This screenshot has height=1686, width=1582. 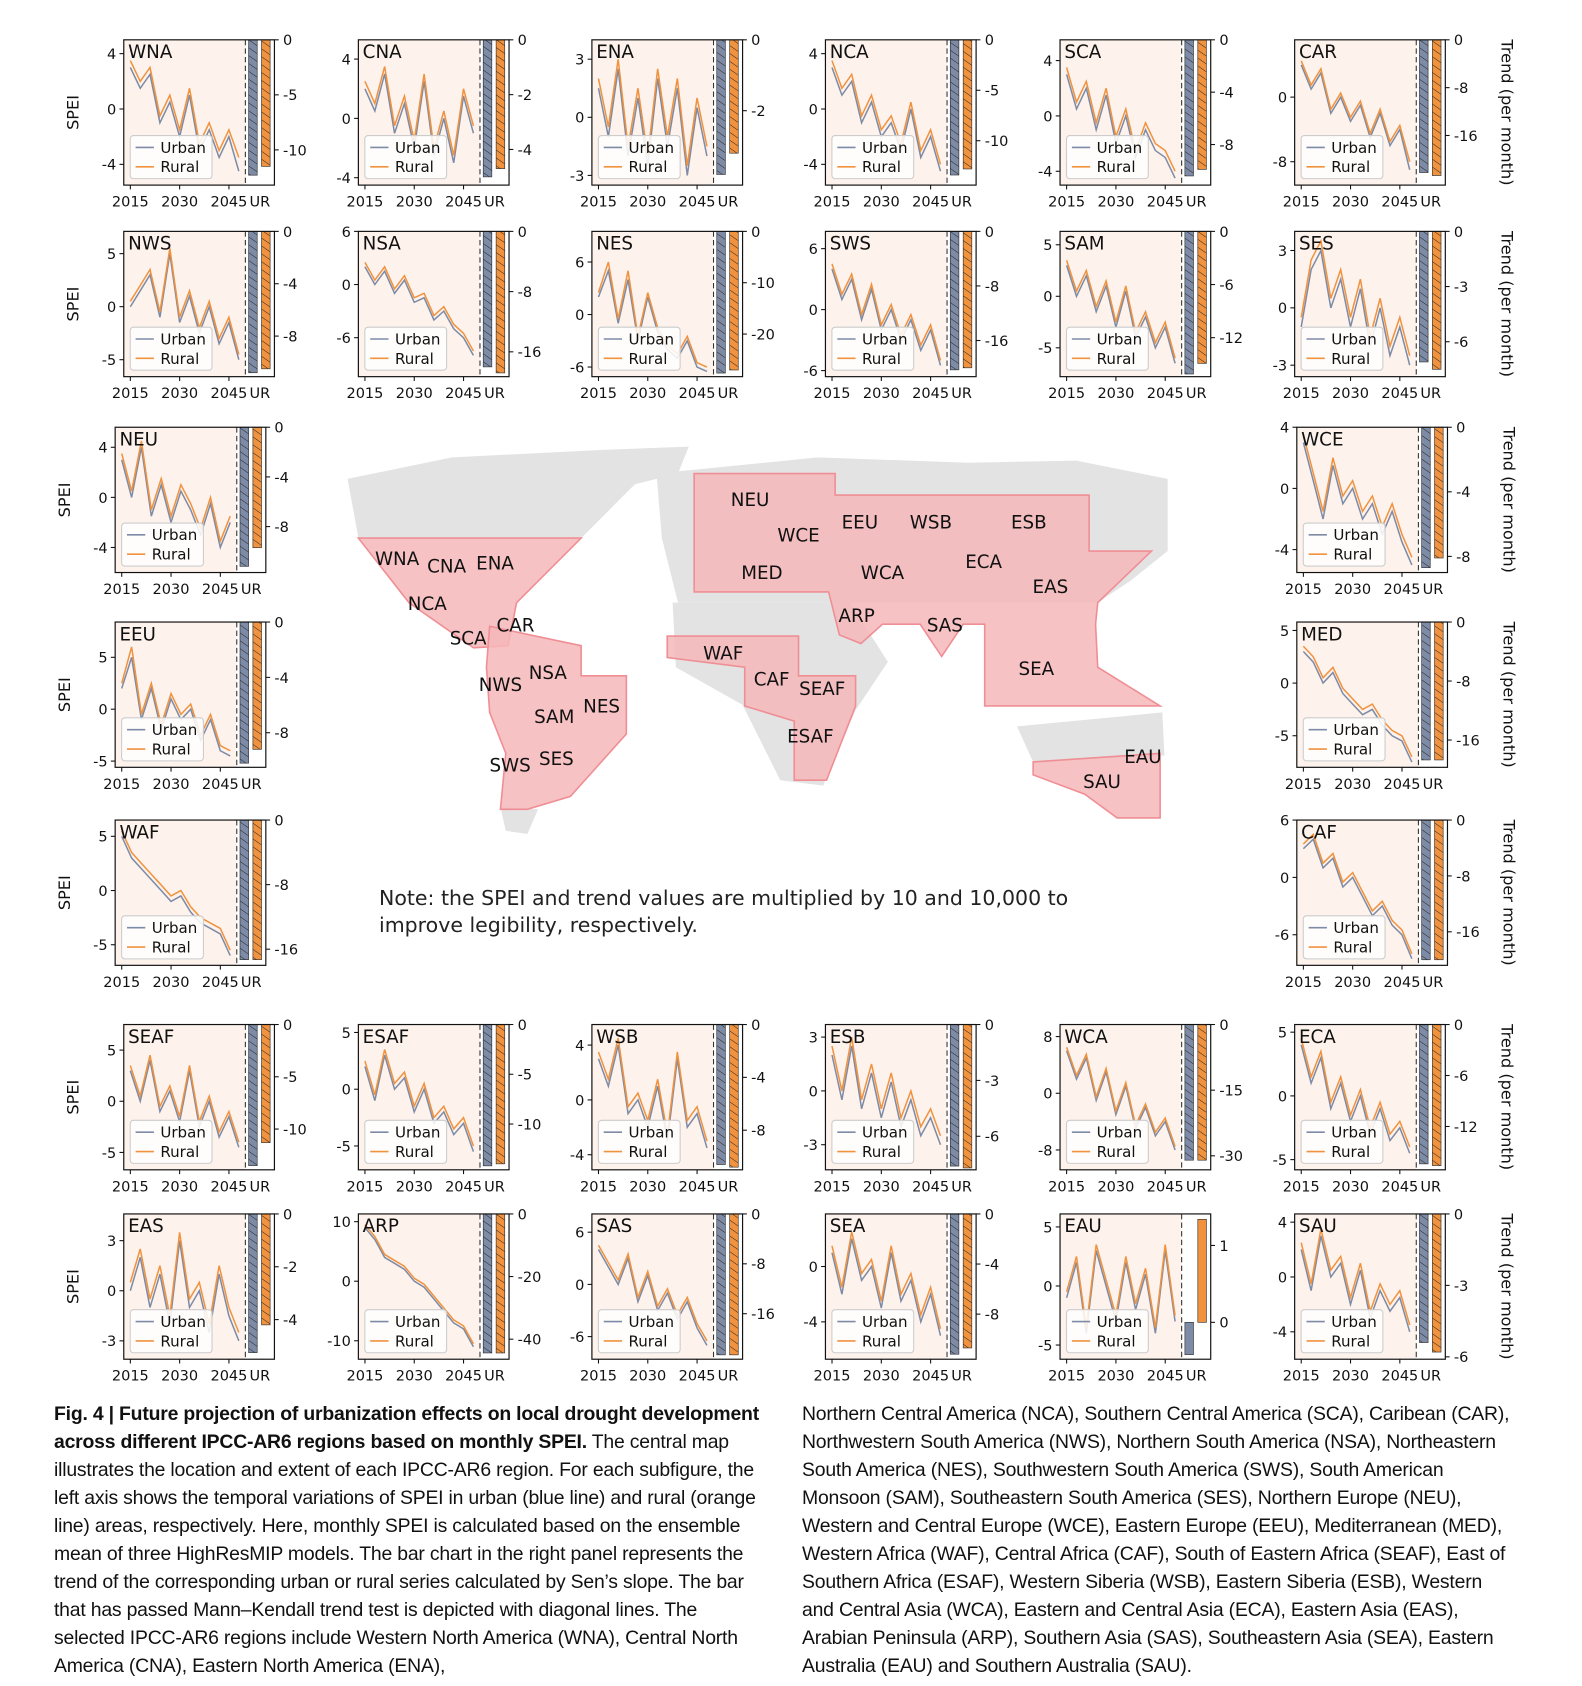 I want to click on y2-tick-label: -20, so click(x=763, y=335).